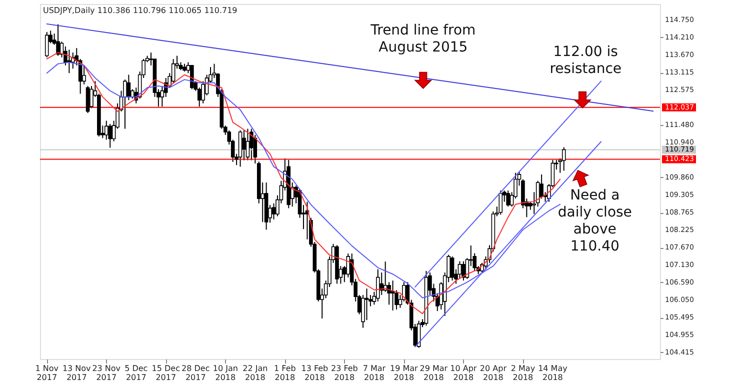 This screenshot has height=385, width=750. What do you see at coordinates (586, 60) in the screenshot?
I see `annotation: 112.00 is resistance` at bounding box center [586, 60].